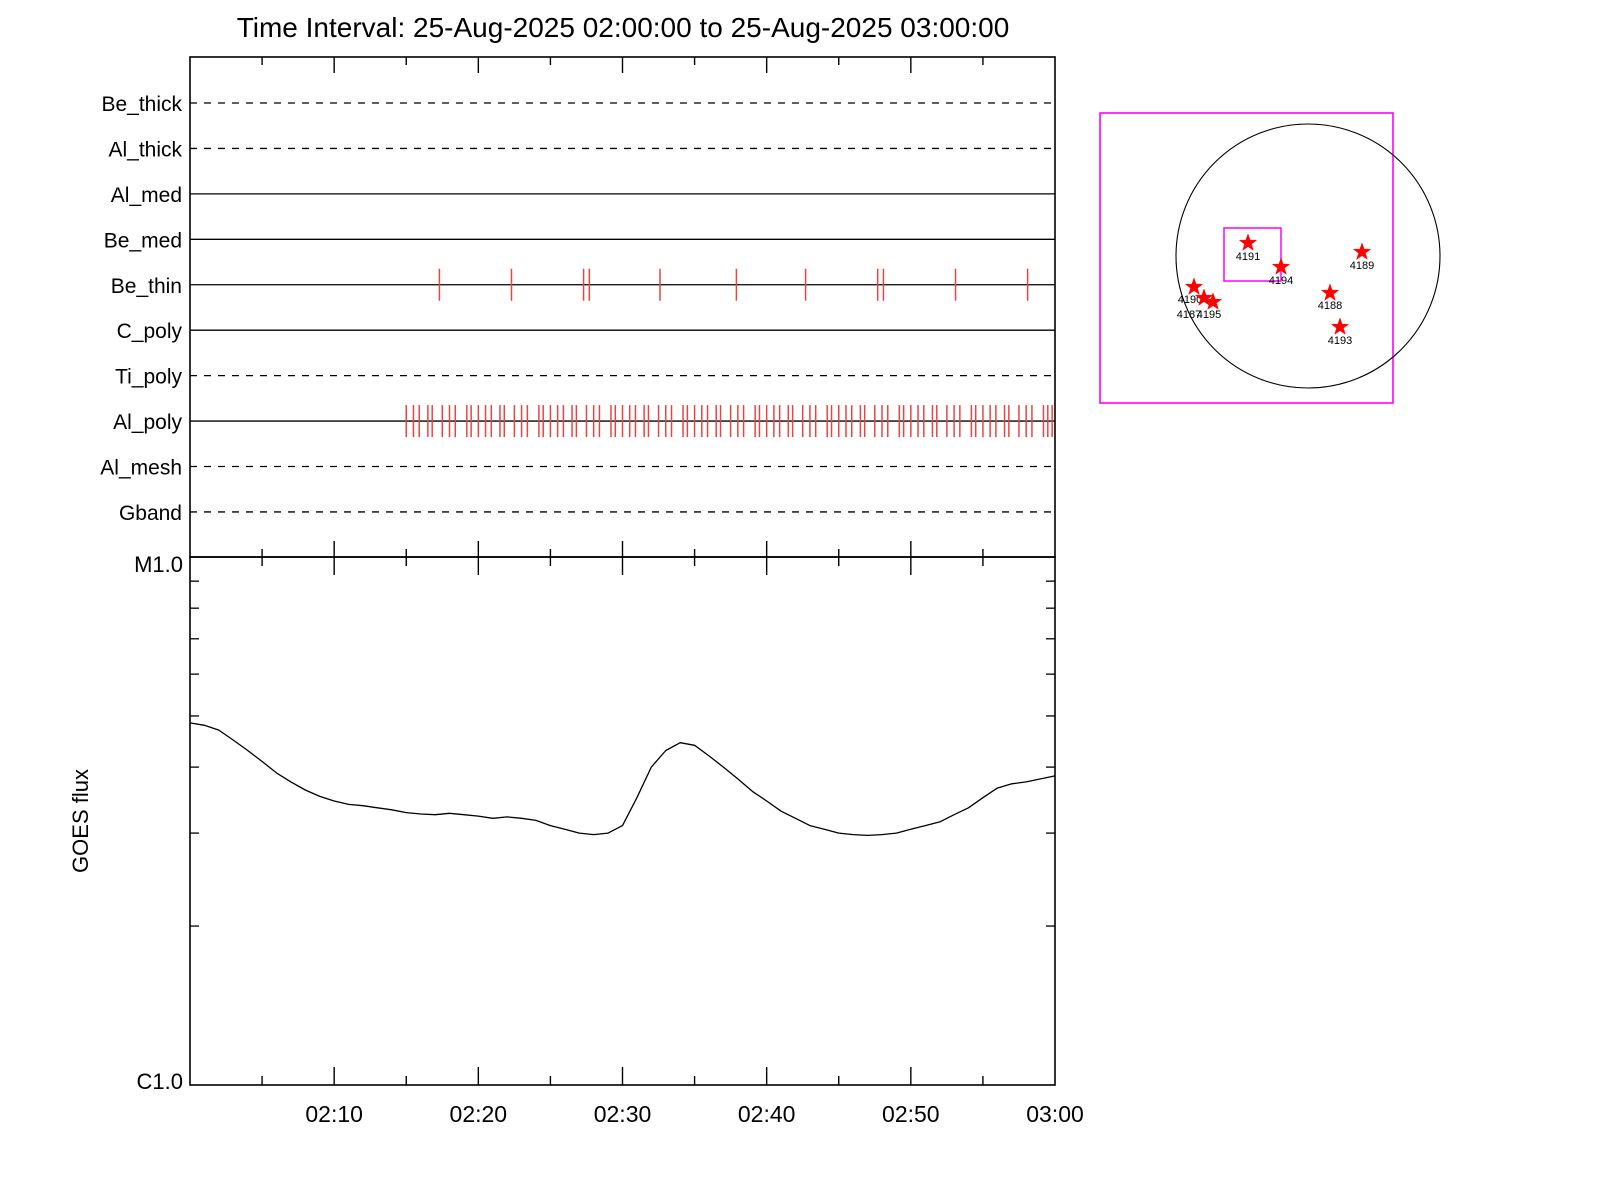 This screenshot has width=1600, height=1200. Describe the element at coordinates (148, 377) in the screenshot. I see `filter-row-label-Ti_poly: Ti_poly` at that location.